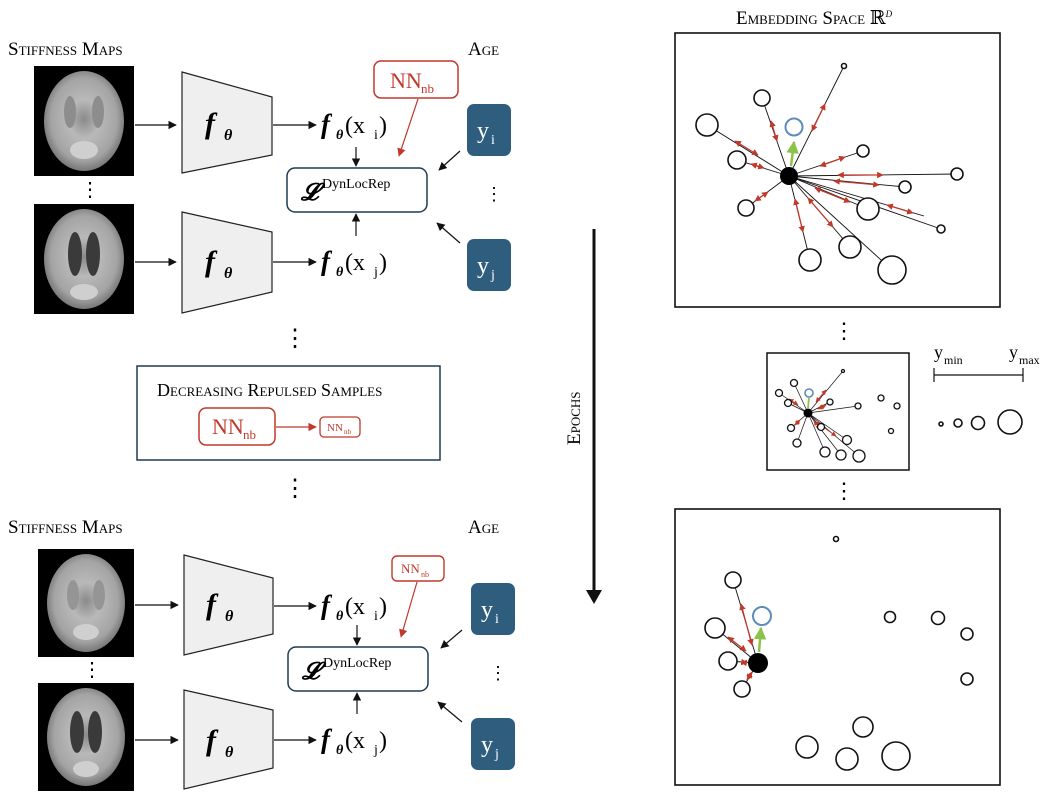 The image size is (1048, 795). What do you see at coordinates (84, 259) in the screenshot?
I see `stiffness-map-j` at bounding box center [84, 259].